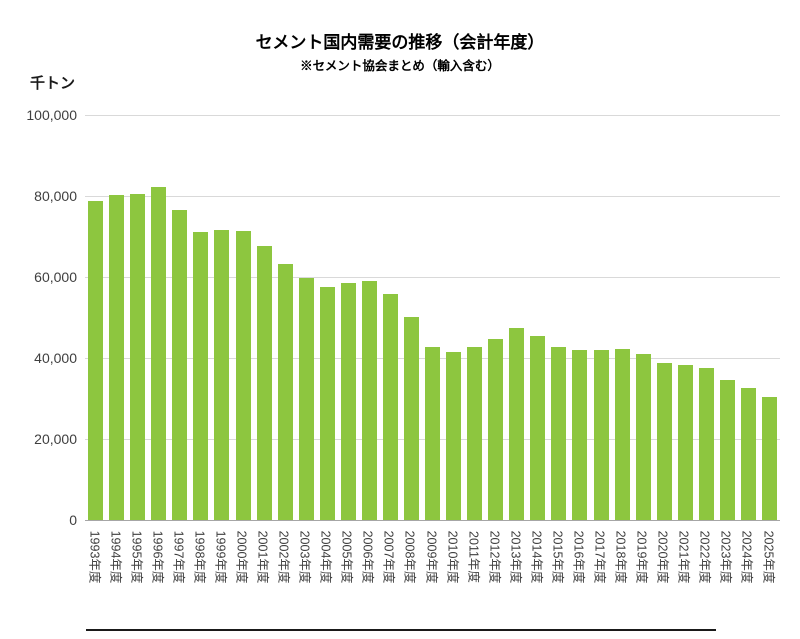 The image size is (800, 639). I want to click on x-axis-label: 2014年度, so click(536, 557).